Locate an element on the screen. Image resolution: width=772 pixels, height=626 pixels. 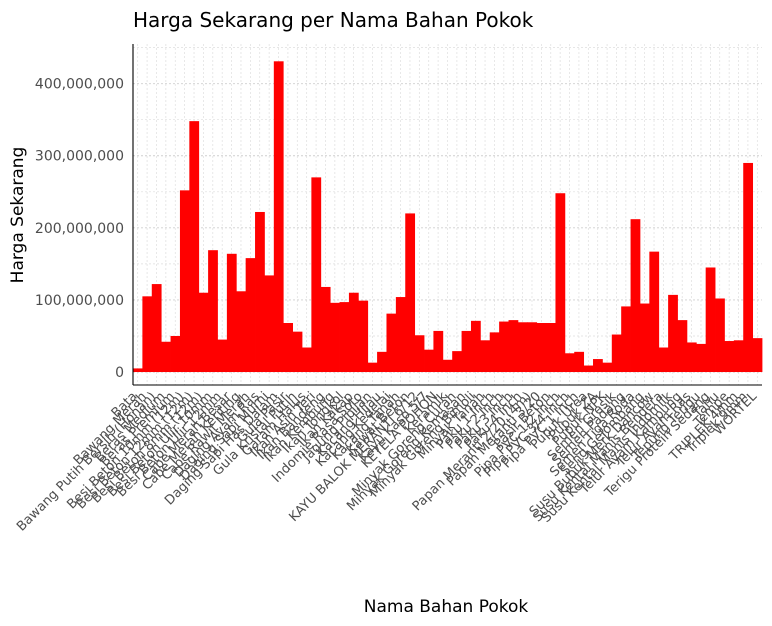
x-axis-title: Nama Bahan Pokok is located at coordinates (446, 607).